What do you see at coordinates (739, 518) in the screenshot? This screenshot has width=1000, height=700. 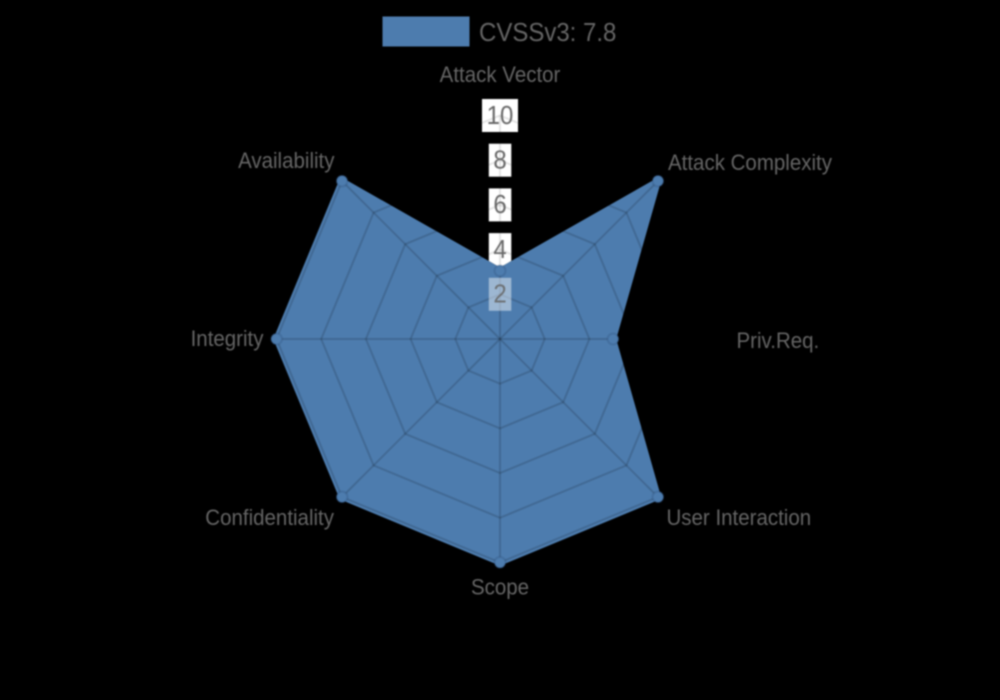 I see `svg-text: User Interaction` at bounding box center [739, 518].